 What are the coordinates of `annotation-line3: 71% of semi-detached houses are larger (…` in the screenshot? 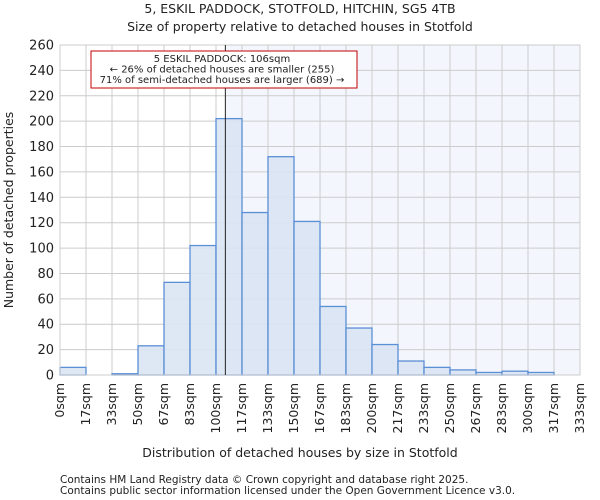 It's located at (222, 80).